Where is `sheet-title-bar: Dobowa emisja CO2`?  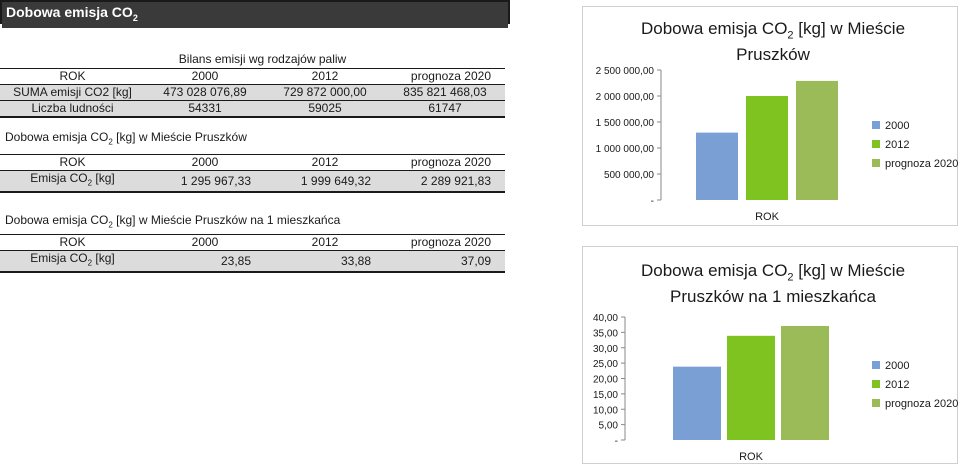 sheet-title-bar: Dobowa emisja CO2 is located at coordinates (255, 14).